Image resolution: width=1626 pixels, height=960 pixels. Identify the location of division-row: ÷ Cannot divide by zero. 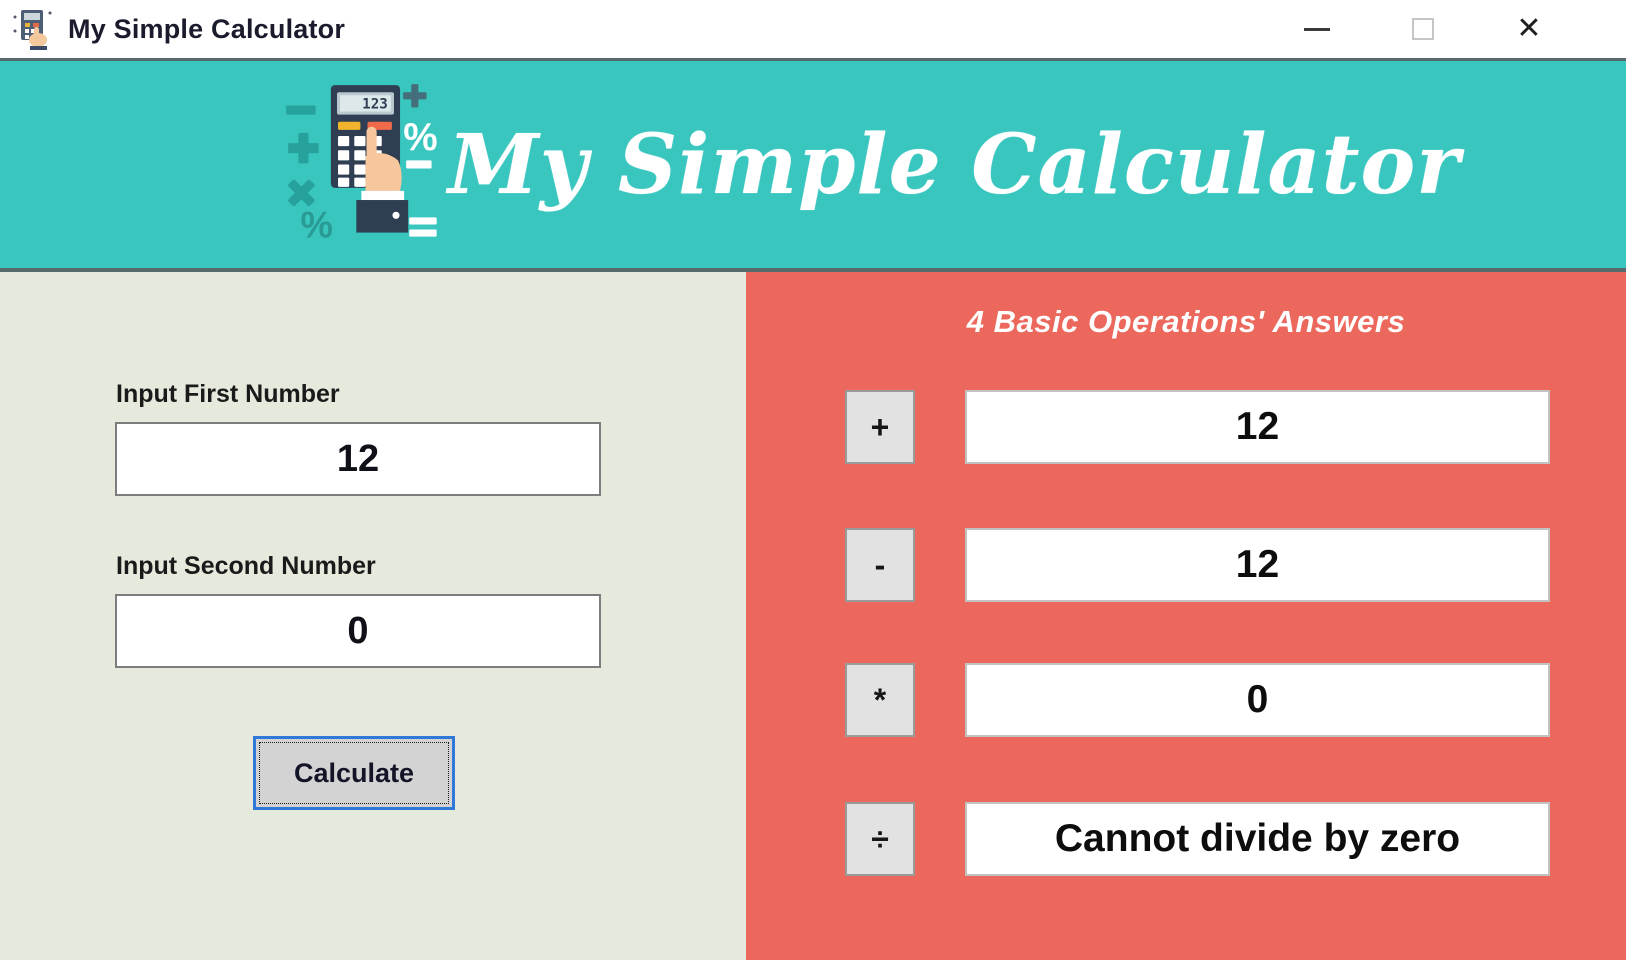
(1186, 839).